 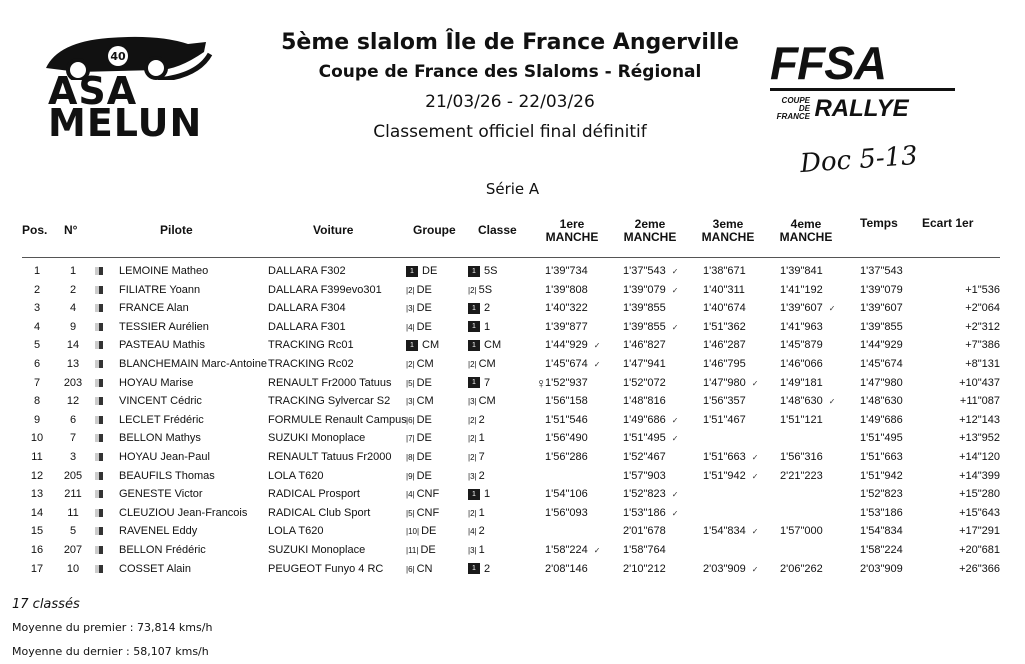 I want to click on time-value: 1'39"855, so click(x=644, y=326).